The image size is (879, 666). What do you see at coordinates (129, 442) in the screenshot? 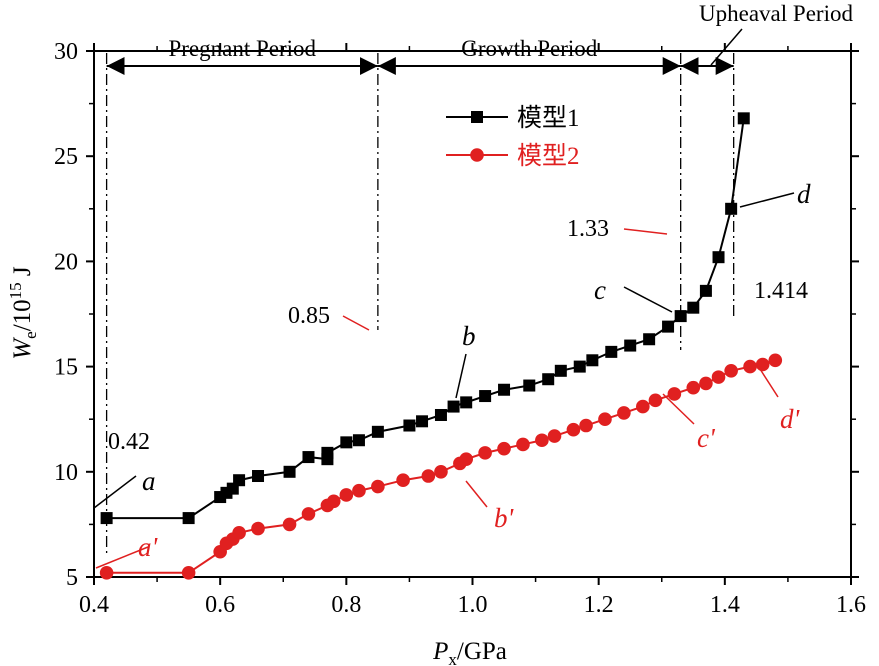
I see `boundary-value-label: 0.42` at bounding box center [129, 442].